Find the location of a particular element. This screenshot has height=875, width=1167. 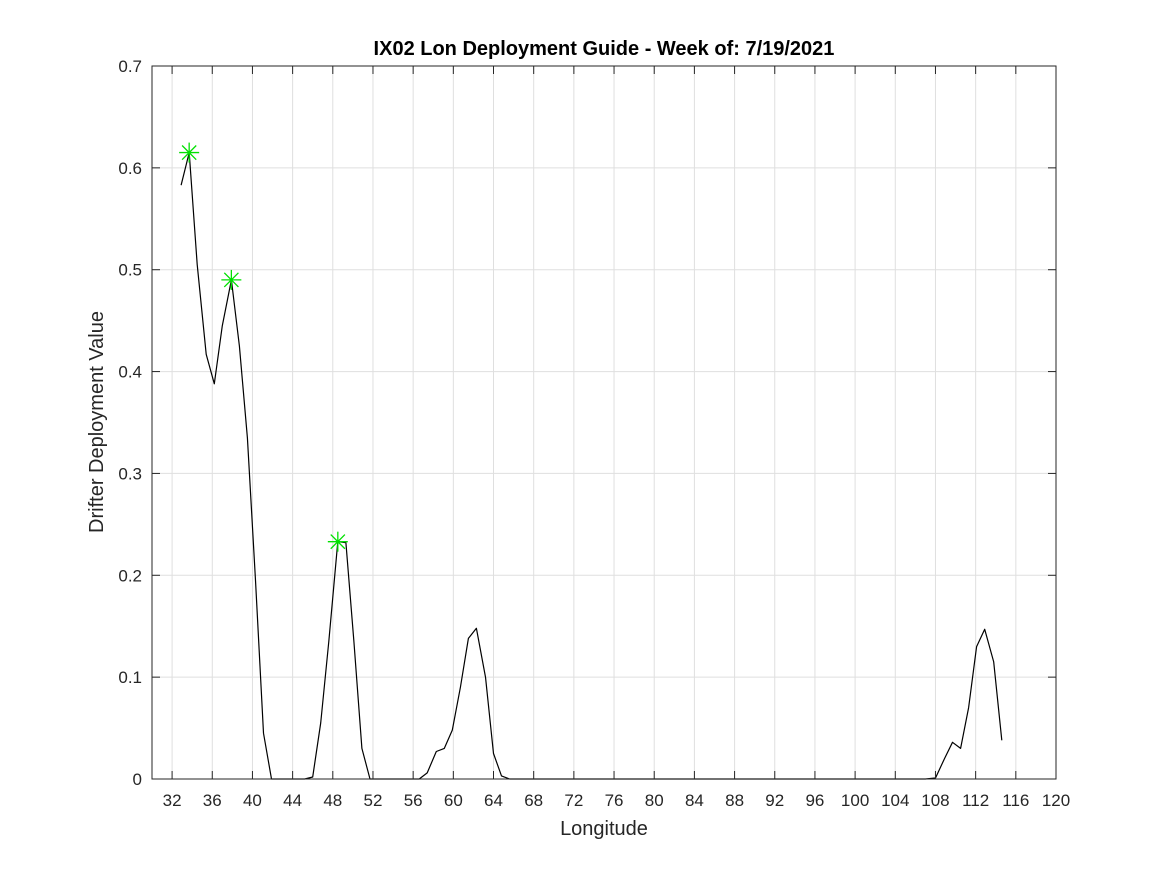

x-tick-label: 68 is located at coordinates (533, 800).